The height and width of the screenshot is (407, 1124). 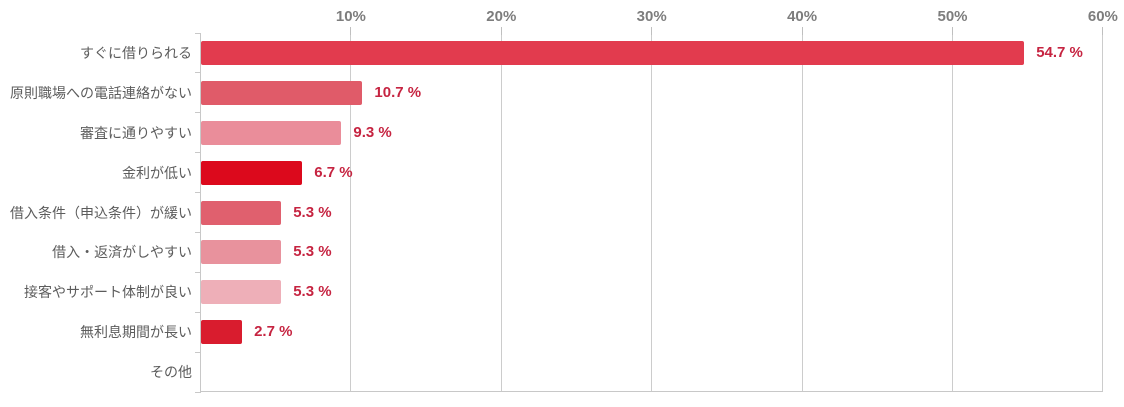 I want to click on x-axis-tick-label: 30%, so click(x=651, y=16).